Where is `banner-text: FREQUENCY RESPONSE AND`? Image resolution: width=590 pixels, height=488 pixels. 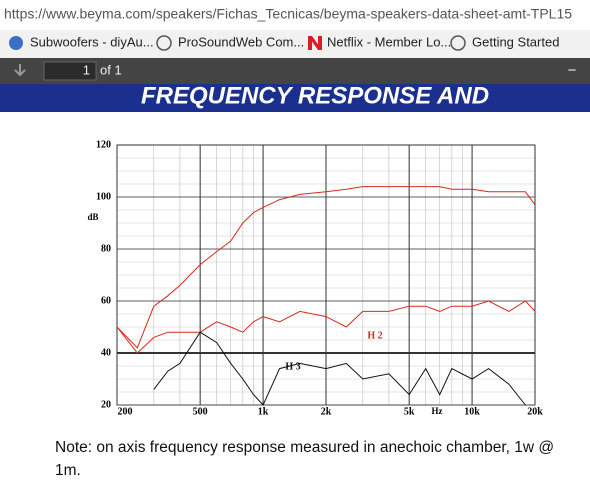 banner-text: FREQUENCY RESPONSE AND is located at coordinates (315, 95).